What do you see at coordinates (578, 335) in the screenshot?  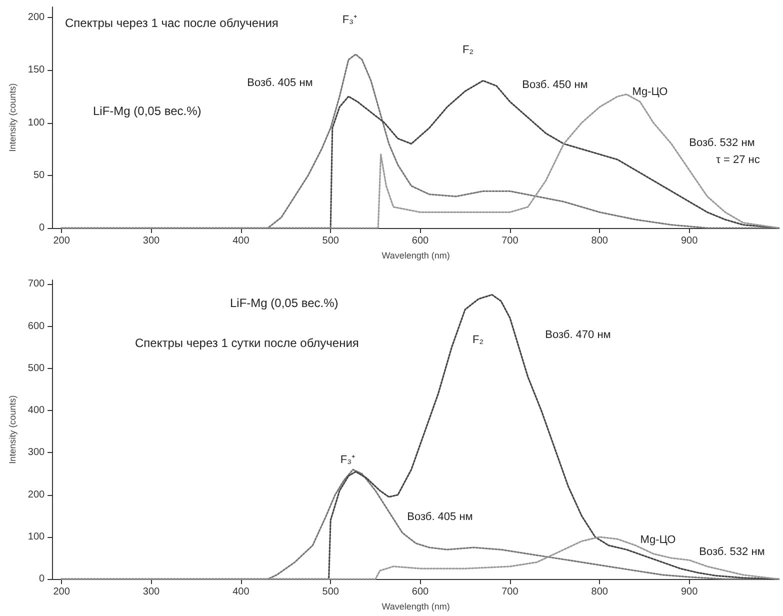 I see `annotation: Возб. 470 нм` at bounding box center [578, 335].